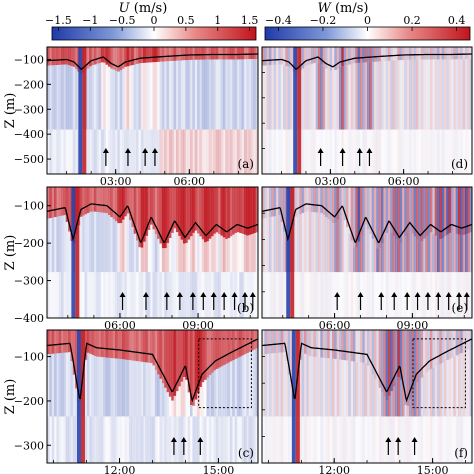  I want to click on panel-label: (b), so click(245, 308).